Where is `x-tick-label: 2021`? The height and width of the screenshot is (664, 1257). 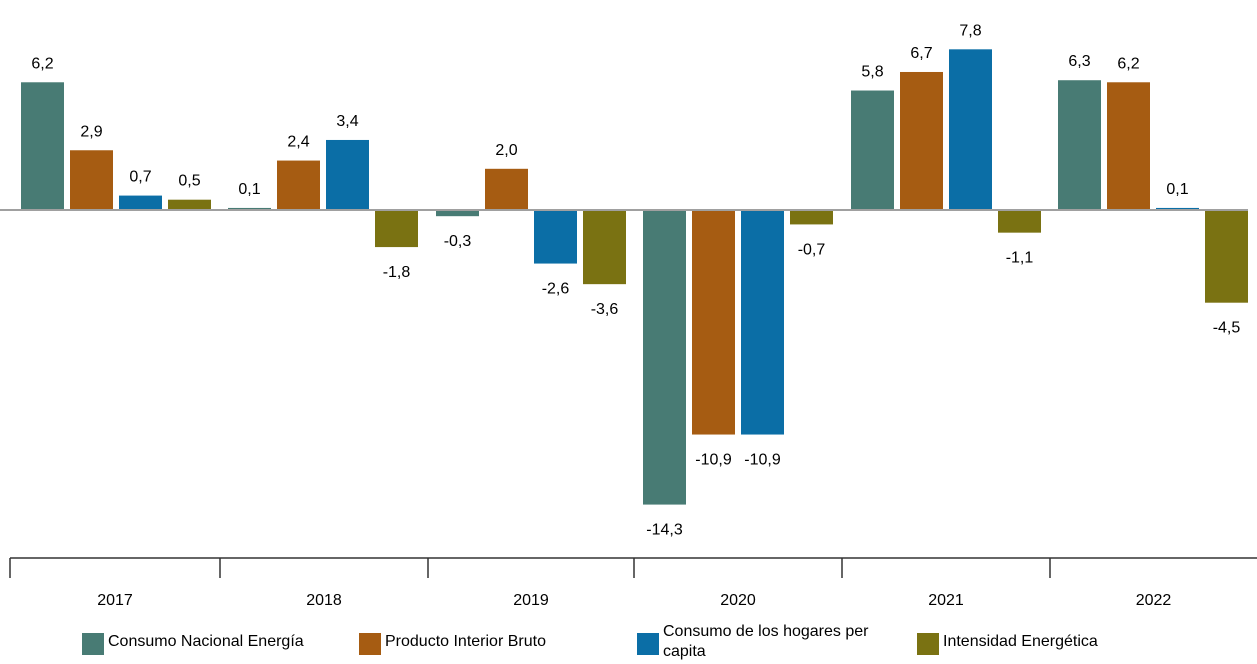
x-tick-label: 2021 is located at coordinates (946, 600).